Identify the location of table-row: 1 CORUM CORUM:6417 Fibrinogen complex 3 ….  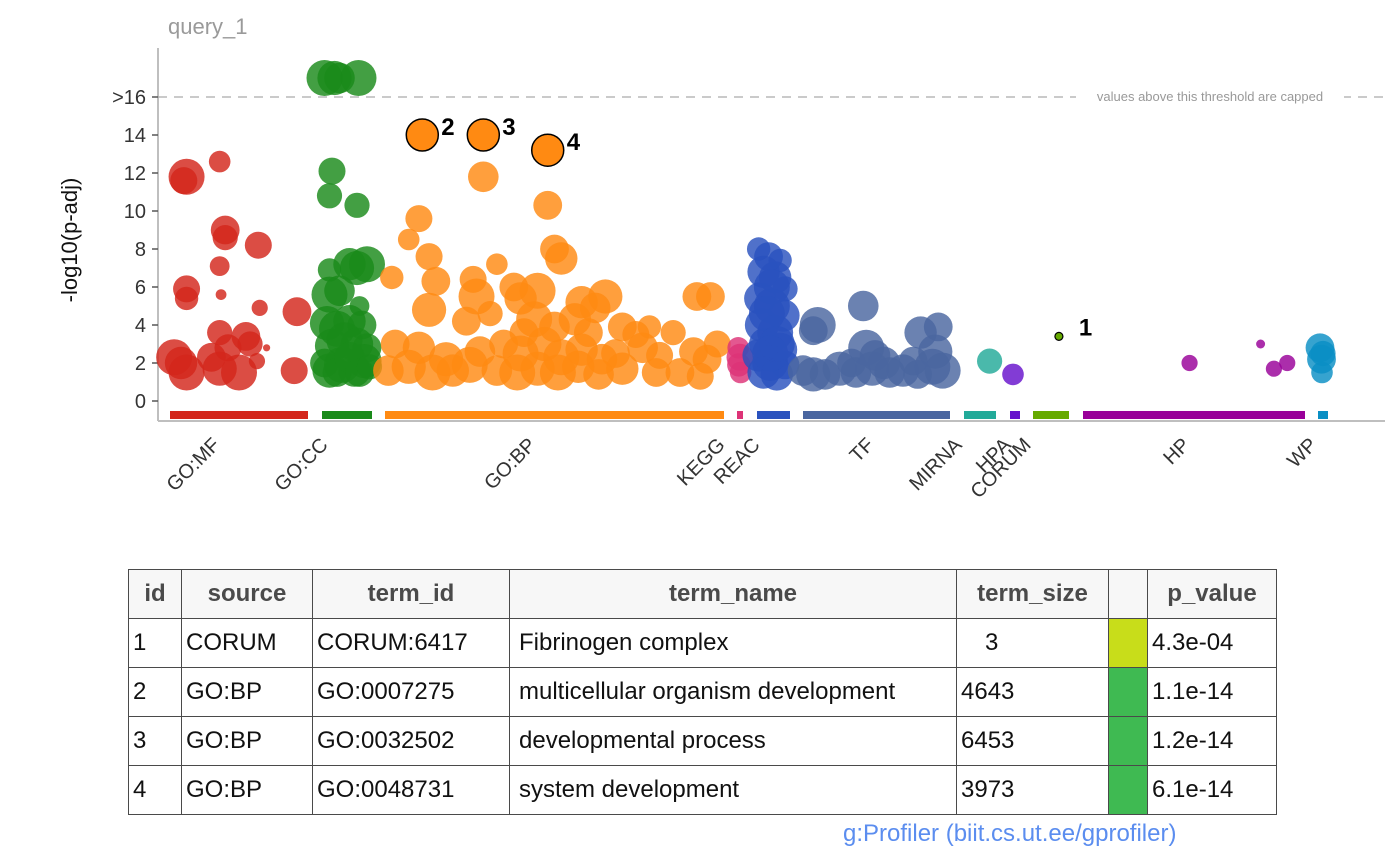
(702, 643).